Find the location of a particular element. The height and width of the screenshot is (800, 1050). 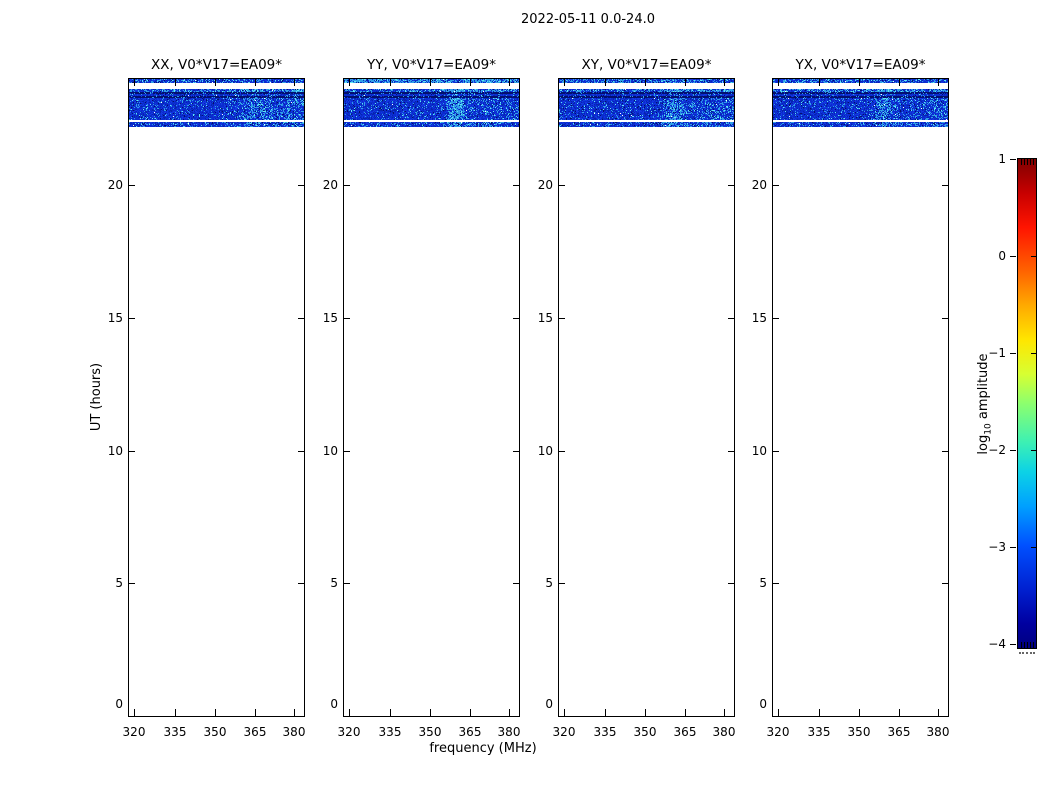

colorbar-label: log10 amplitude is located at coordinates (984, 404).